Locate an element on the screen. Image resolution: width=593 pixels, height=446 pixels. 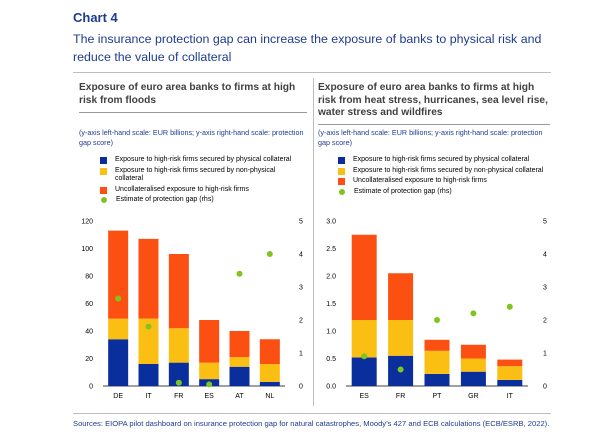
y-tick-label: 120 is located at coordinates (87, 222).